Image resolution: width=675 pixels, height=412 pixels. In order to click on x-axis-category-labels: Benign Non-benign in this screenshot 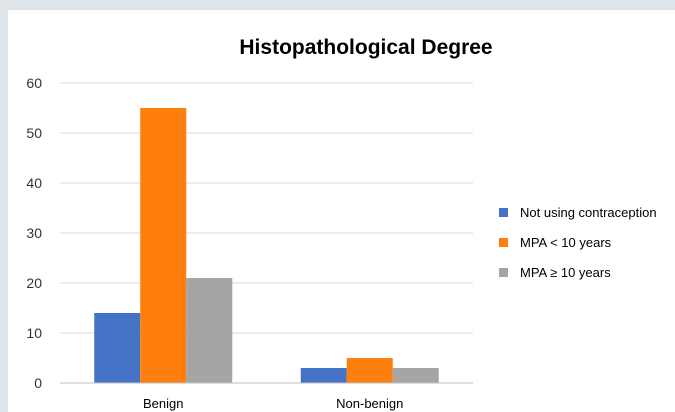, I will do `click(273, 403)`.